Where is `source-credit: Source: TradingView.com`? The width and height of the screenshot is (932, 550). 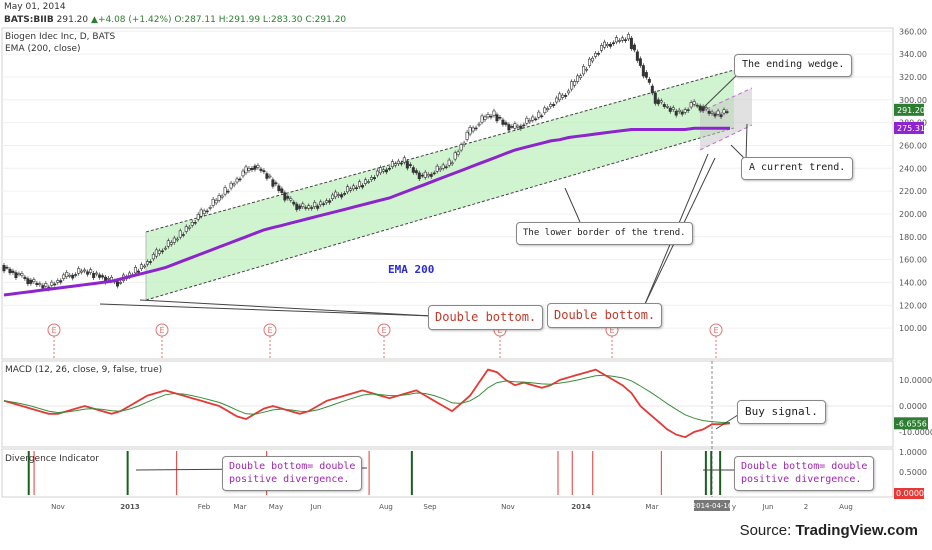
source-credit: Source: TradingView.com is located at coordinates (829, 530).